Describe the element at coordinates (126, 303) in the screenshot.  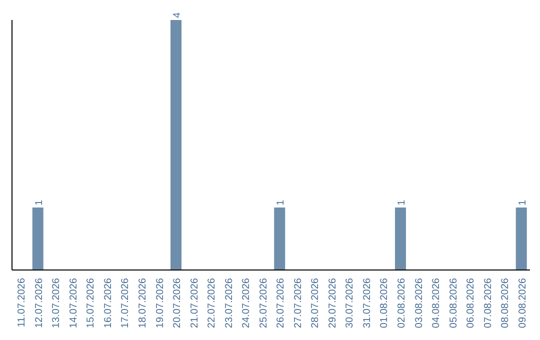
I see `x-tick-label: 17.07.2026` at that location.